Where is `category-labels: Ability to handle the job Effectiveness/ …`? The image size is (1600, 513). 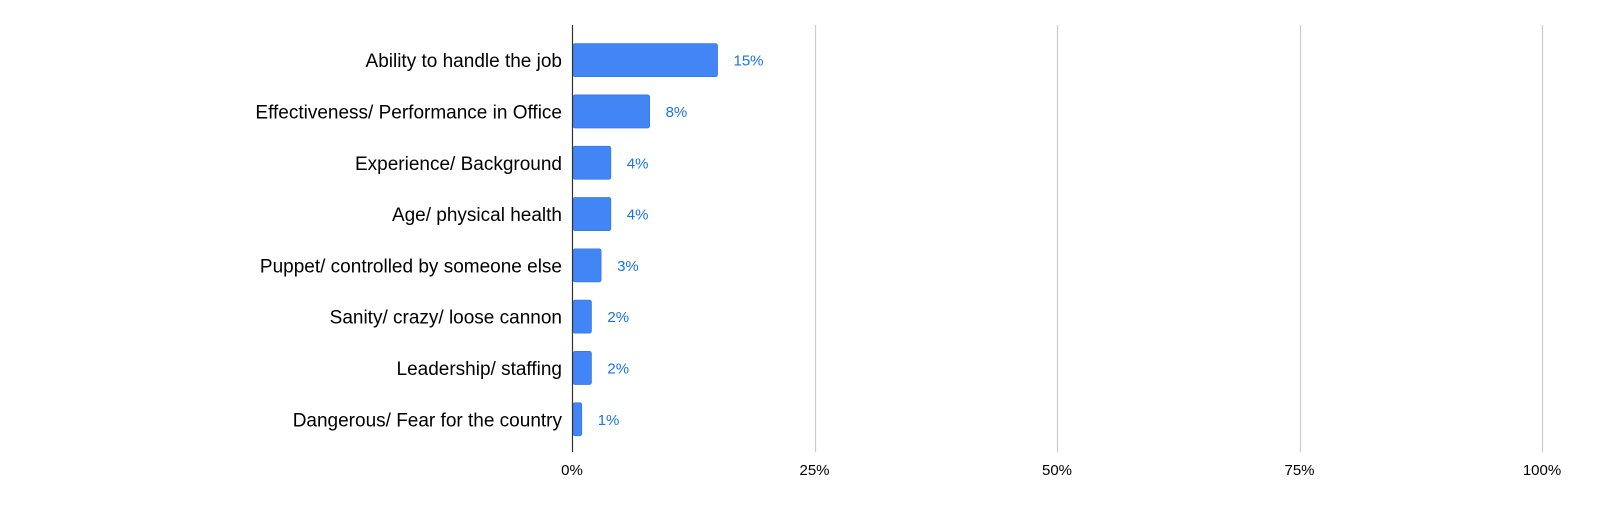 category-labels: Ability to handle the job Effectiveness/ … is located at coordinates (408, 241).